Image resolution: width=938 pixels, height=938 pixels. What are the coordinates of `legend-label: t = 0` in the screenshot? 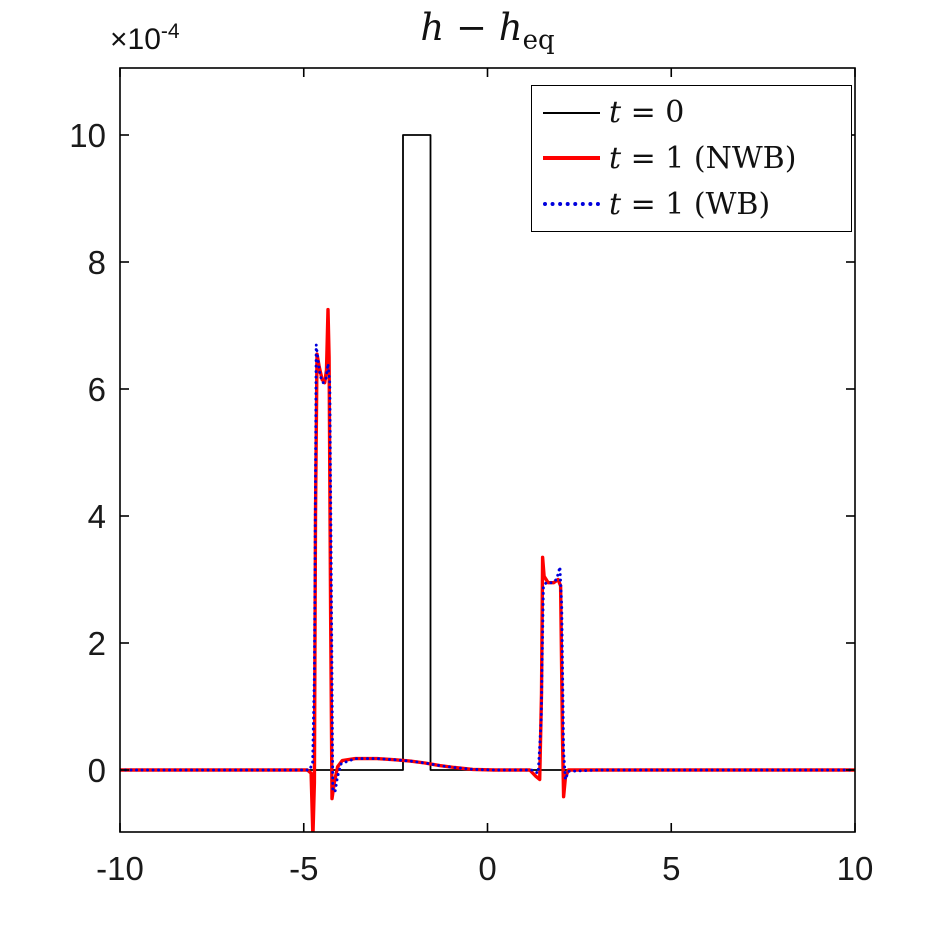 It's located at (646, 112).